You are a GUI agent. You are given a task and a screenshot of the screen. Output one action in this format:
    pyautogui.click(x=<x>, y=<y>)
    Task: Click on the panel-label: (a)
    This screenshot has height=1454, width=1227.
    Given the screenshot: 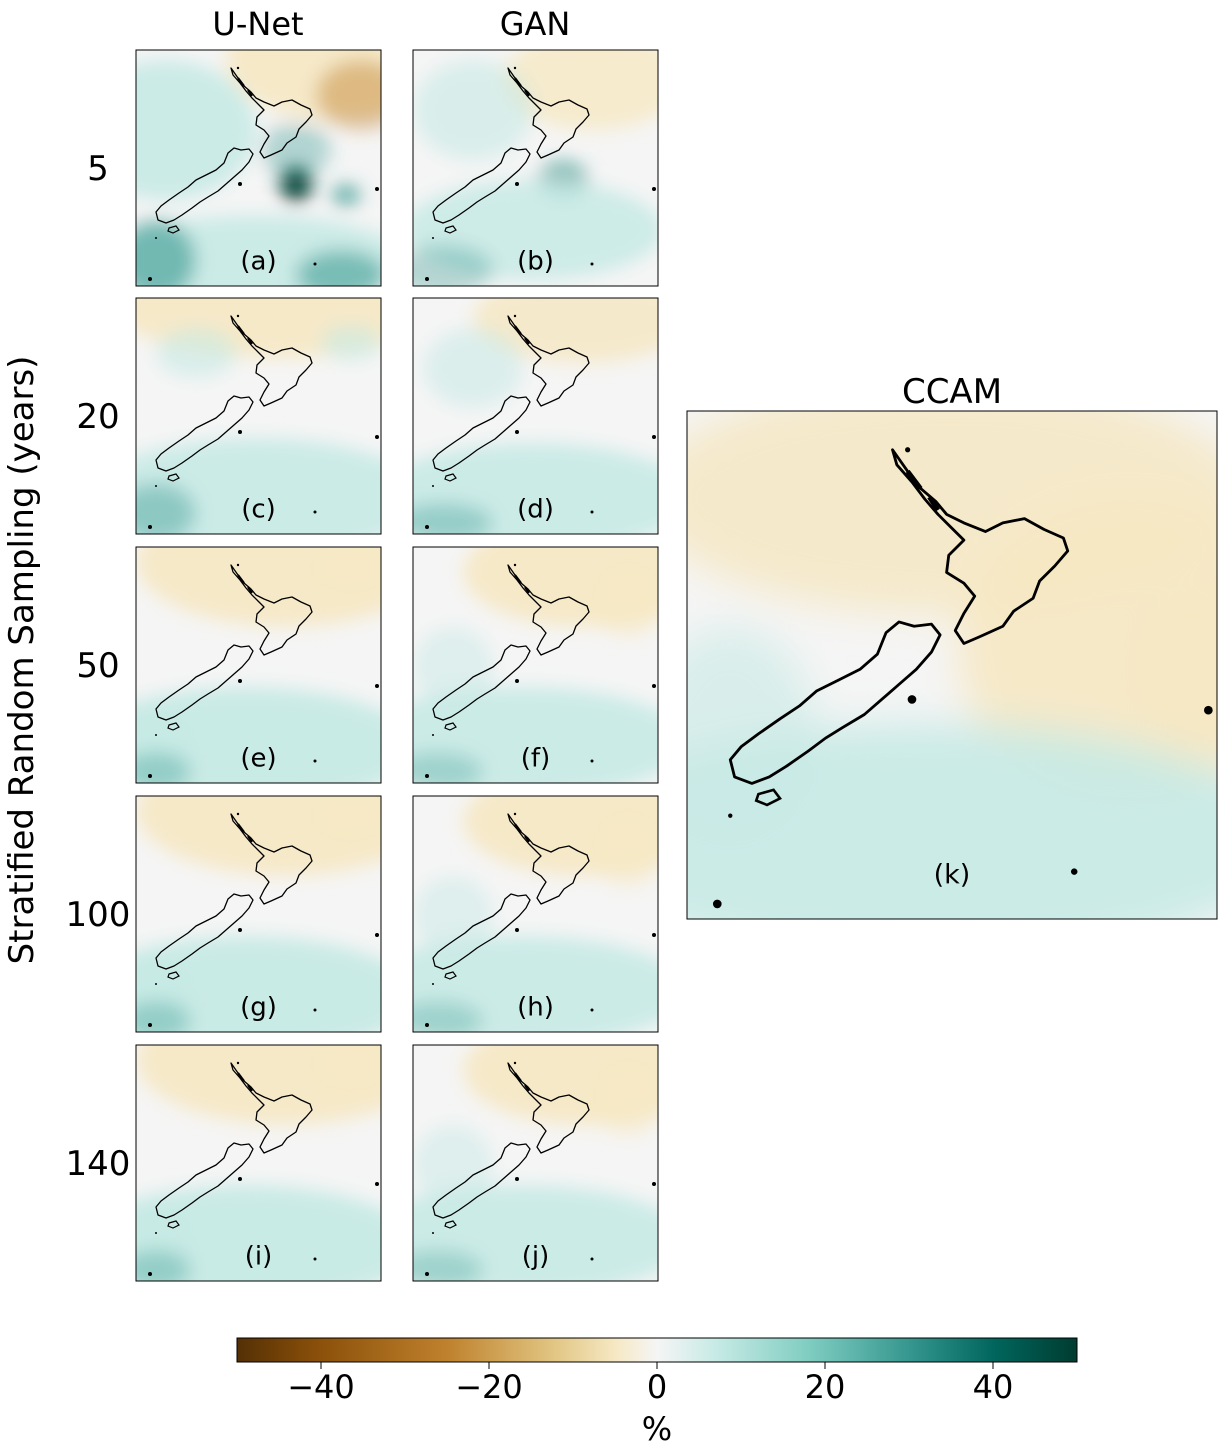 What is the action you would take?
    pyautogui.click(x=258, y=261)
    